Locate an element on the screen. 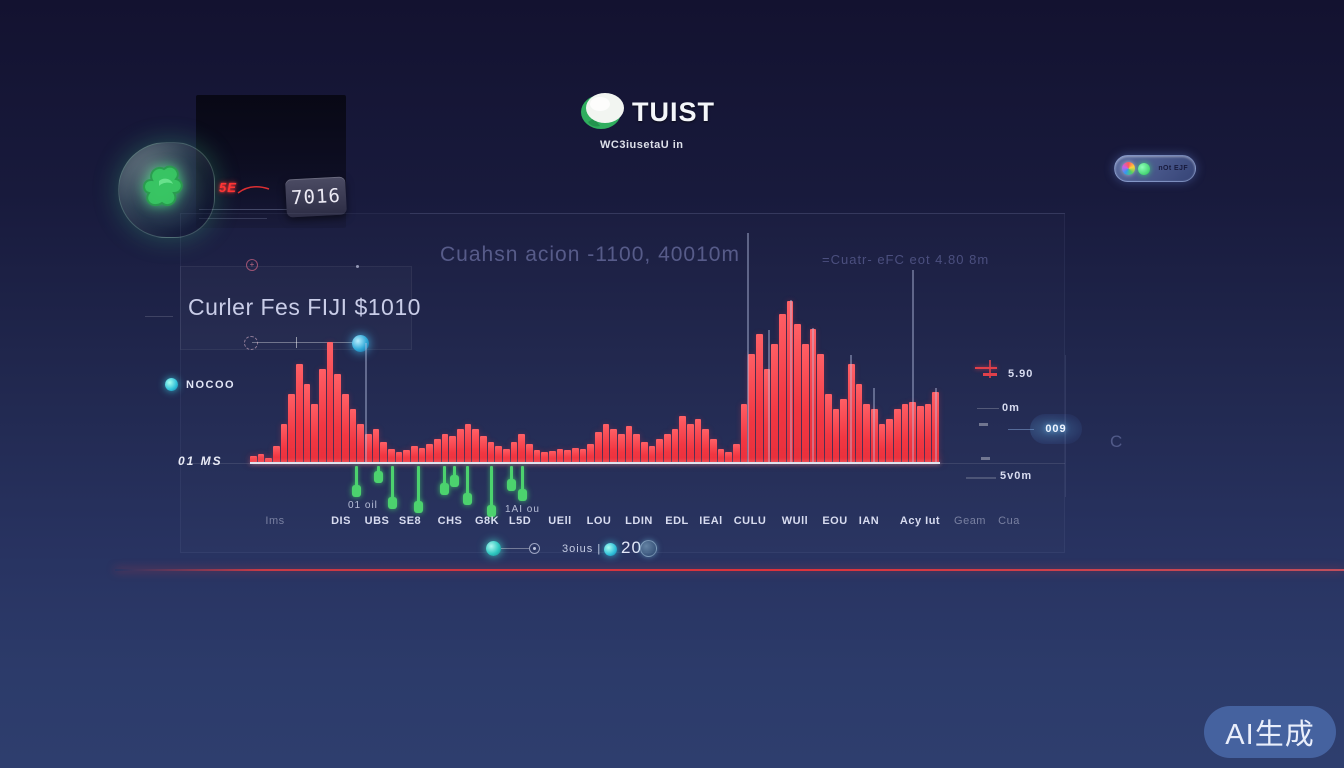  x-axis-label: UBS is located at coordinates (377, 521).